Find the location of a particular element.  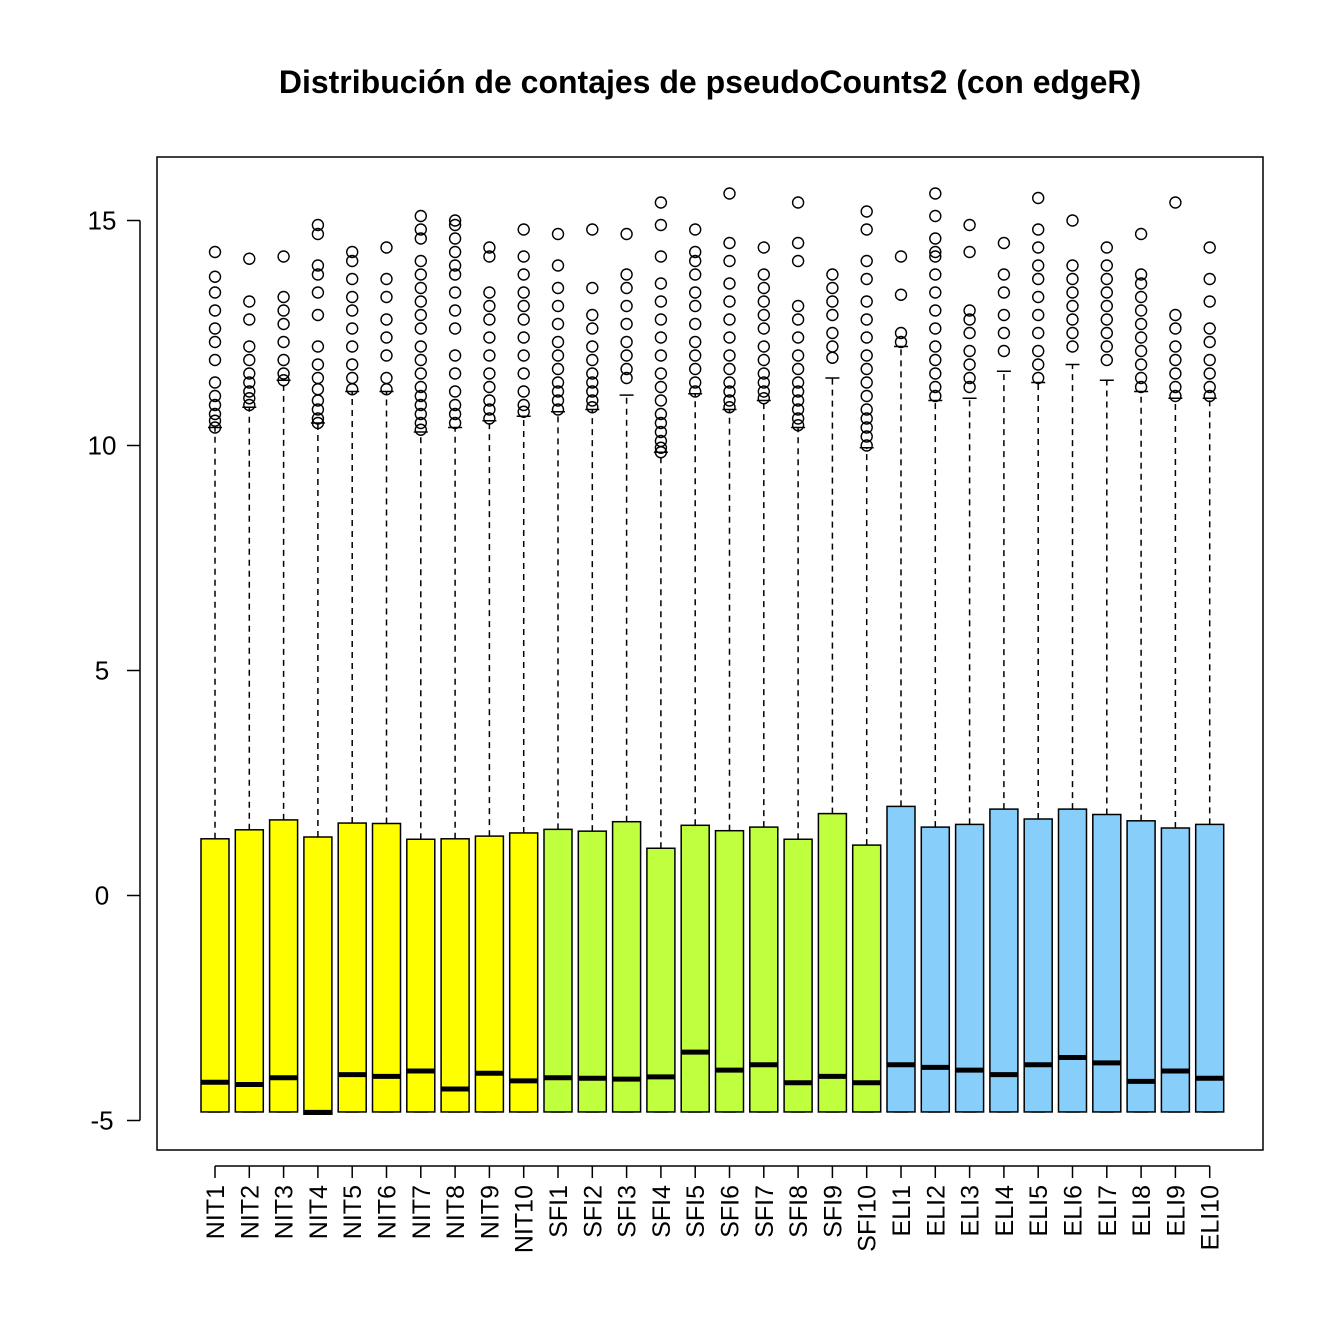

box-ELI6 is located at coordinates (1072, 663).